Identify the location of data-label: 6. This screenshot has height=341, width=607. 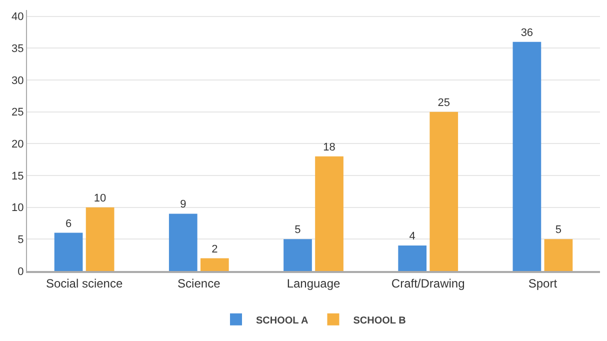
(68, 224).